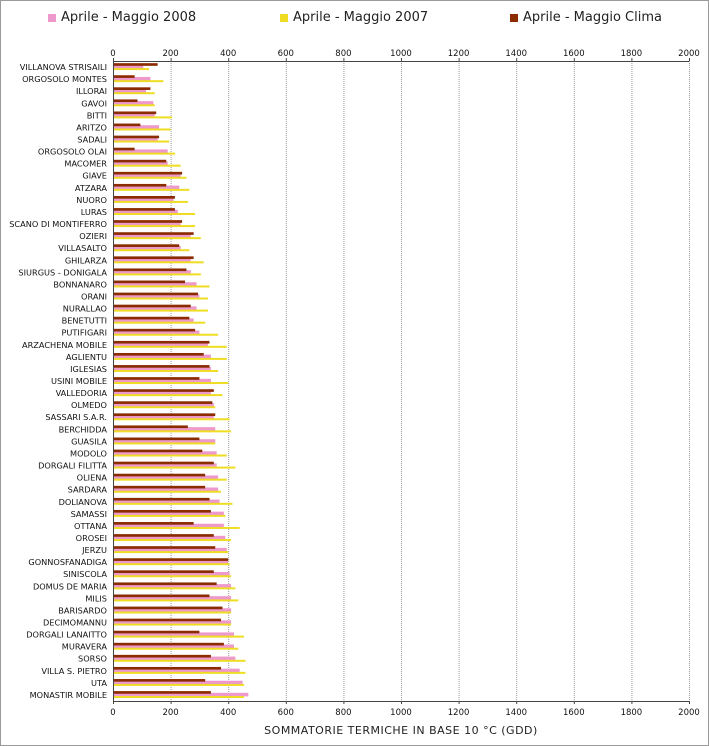 This screenshot has height=746, width=709. I want to click on category-label-29: SASSARI S.A.R., so click(76, 417).